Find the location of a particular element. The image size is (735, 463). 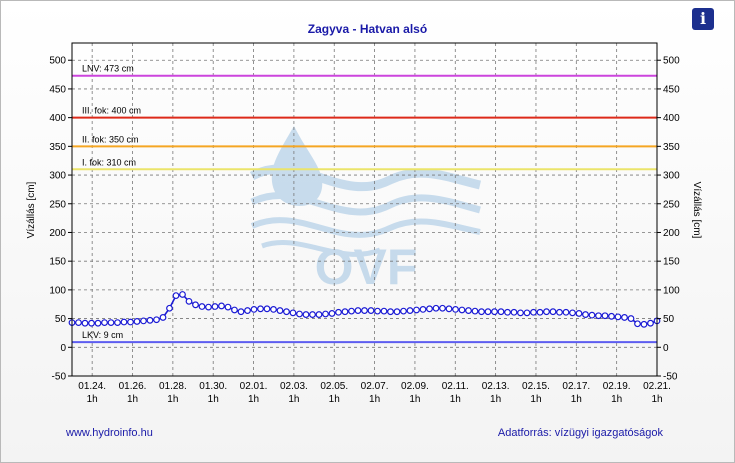

info-icon: i is located at coordinates (703, 19).